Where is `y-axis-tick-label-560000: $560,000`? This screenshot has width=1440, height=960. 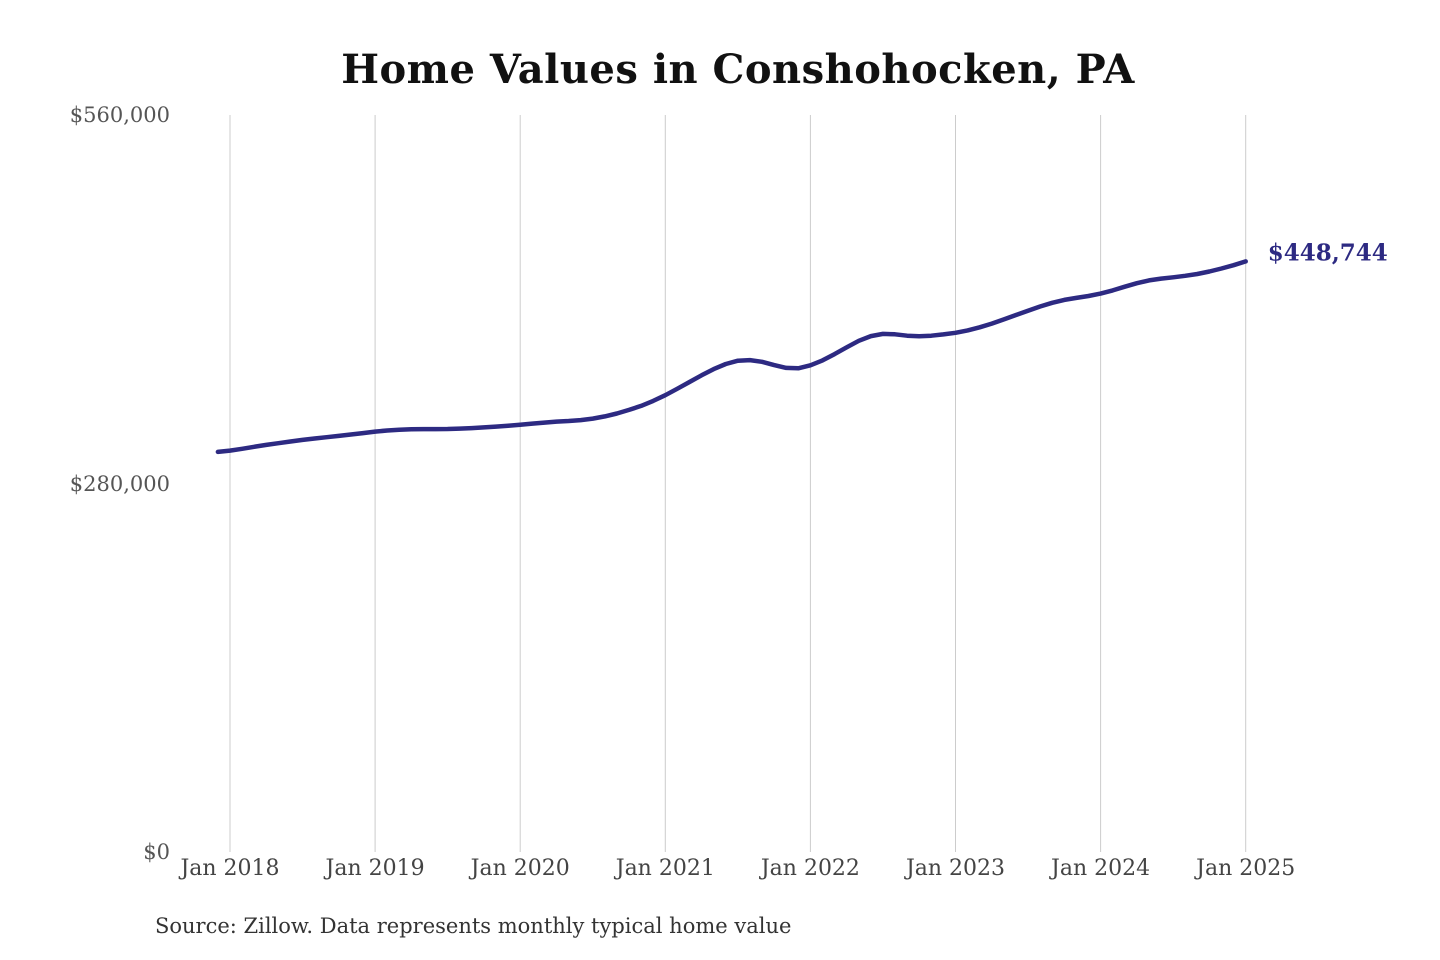
y-axis-tick-label-560000: $560,000 is located at coordinates (119, 115).